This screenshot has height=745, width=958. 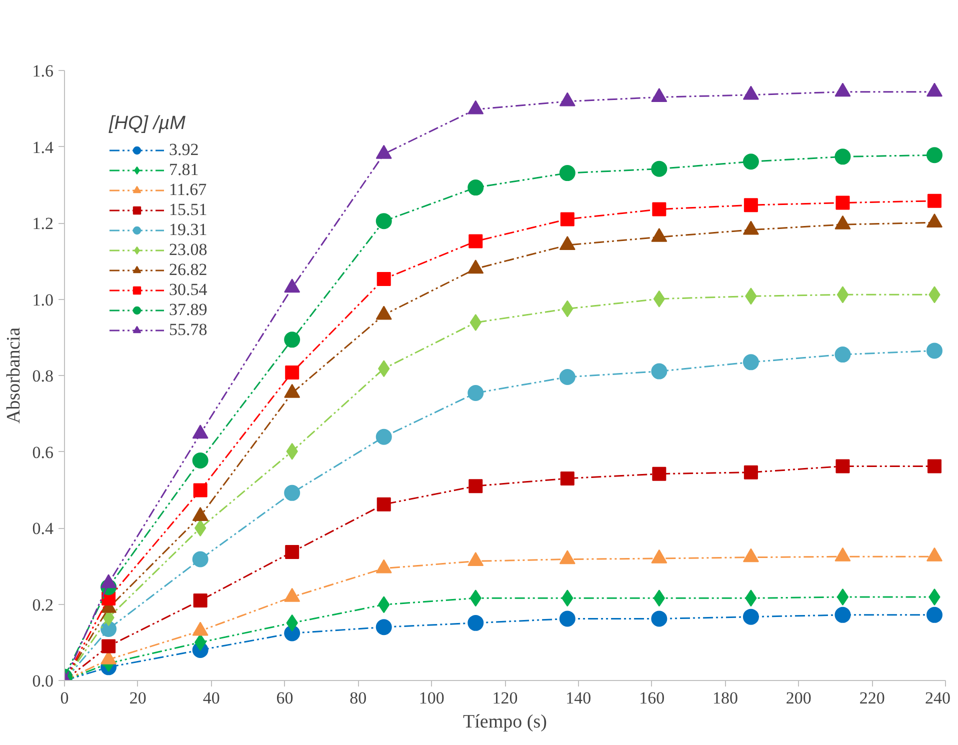 I want to click on y-tick-label: 0.0, so click(x=43, y=681).